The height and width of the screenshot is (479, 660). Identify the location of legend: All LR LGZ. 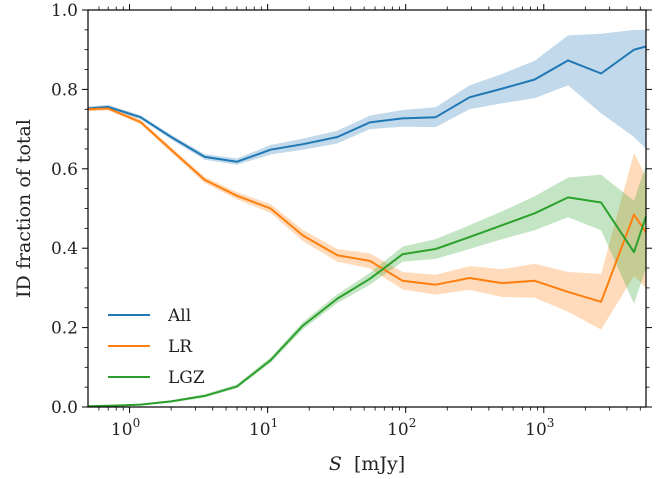
(156, 347).